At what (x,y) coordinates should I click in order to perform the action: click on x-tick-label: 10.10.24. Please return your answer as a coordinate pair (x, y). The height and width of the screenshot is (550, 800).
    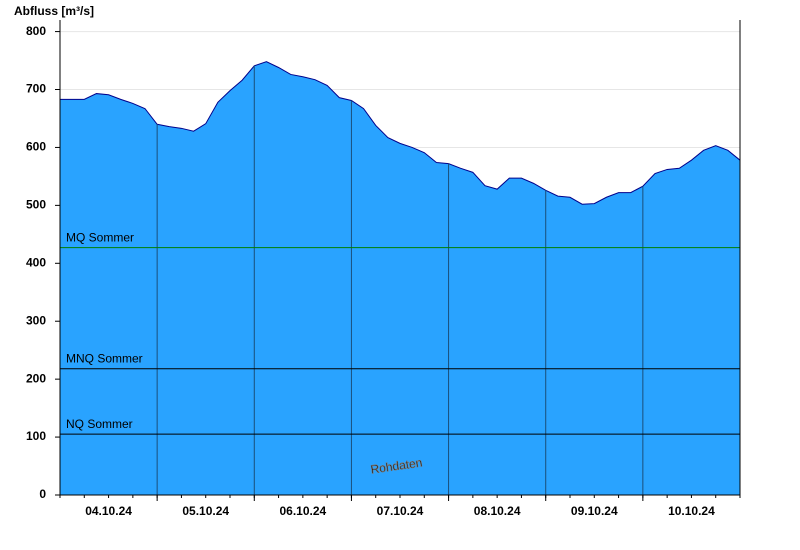
    Looking at the image, I should click on (691, 511).